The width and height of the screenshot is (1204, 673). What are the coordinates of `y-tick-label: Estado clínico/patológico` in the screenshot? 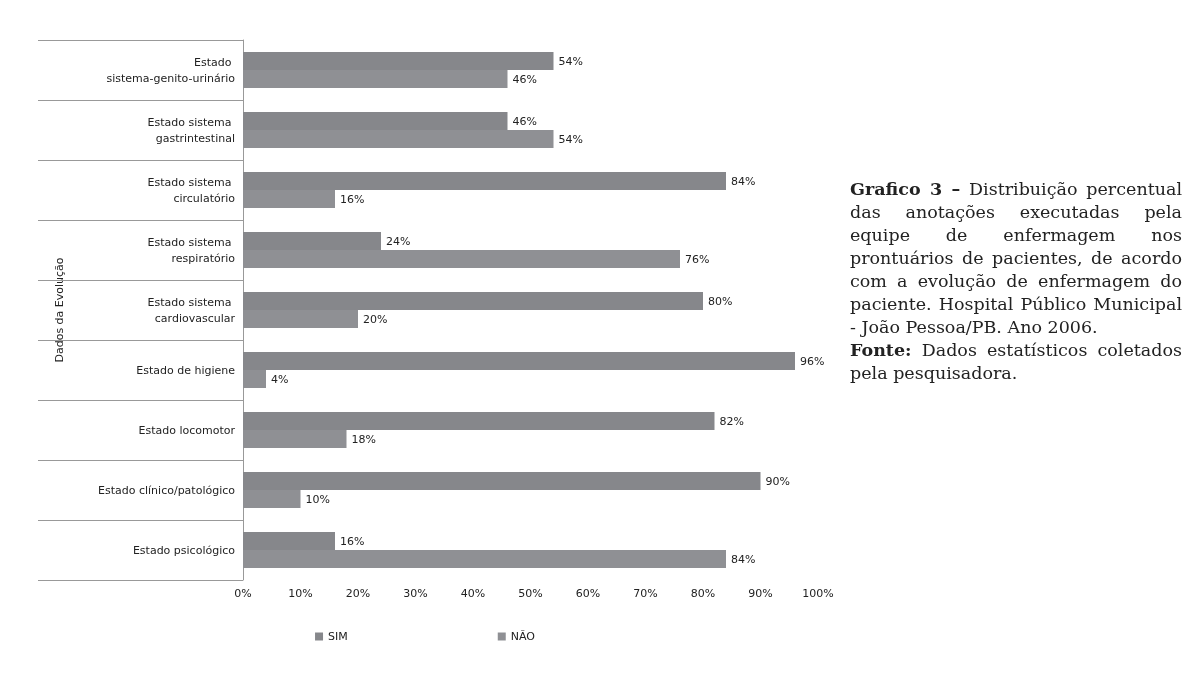 It's located at (167, 490).